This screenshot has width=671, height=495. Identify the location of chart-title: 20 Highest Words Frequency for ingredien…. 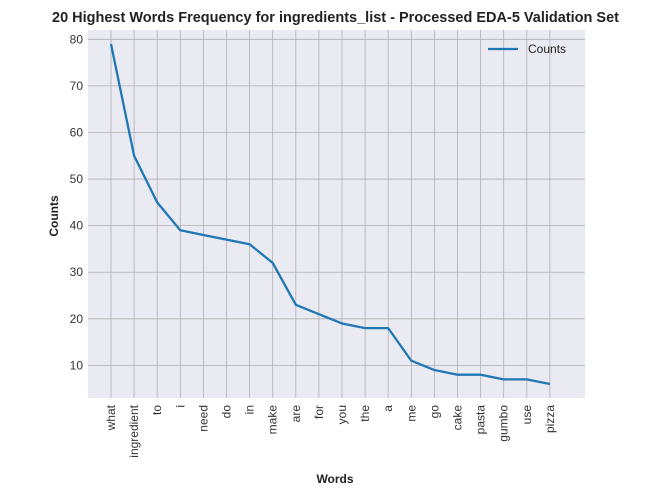
(335, 18).